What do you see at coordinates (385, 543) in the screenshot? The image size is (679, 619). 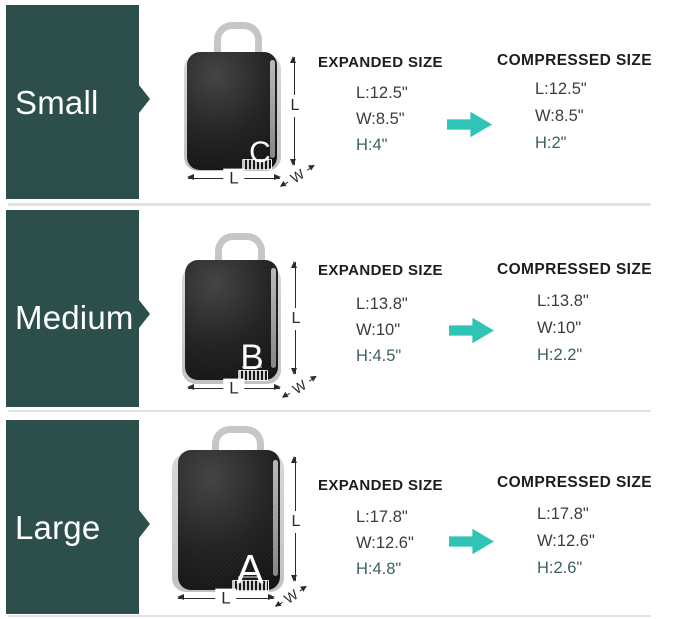 I see `expanded-width-value: W:12.6"` at bounding box center [385, 543].